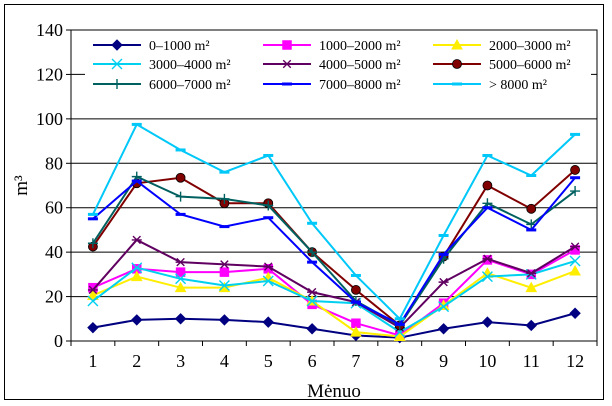 Image resolution: width=612 pixels, height=406 pixels. I want to click on series-line, so click(334, 297).